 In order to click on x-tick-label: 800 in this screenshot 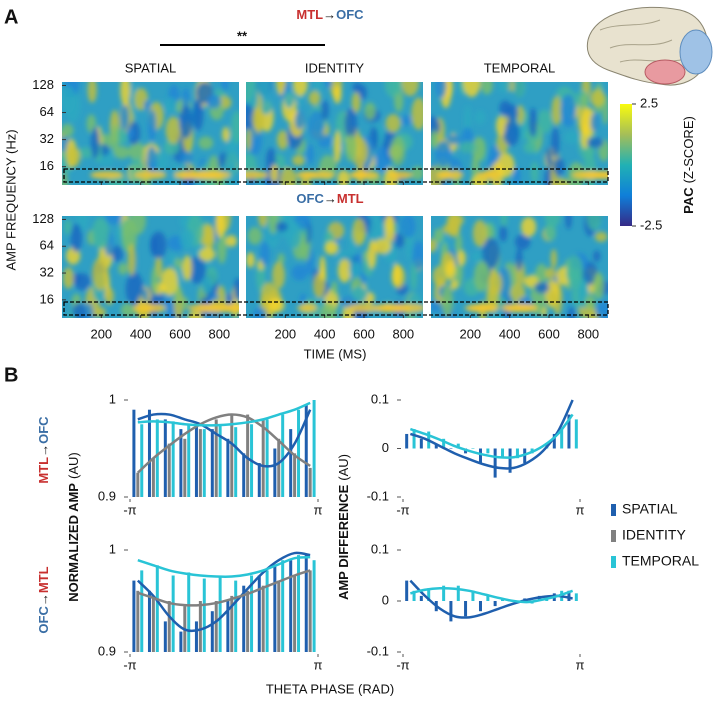, I will do `click(403, 333)`.